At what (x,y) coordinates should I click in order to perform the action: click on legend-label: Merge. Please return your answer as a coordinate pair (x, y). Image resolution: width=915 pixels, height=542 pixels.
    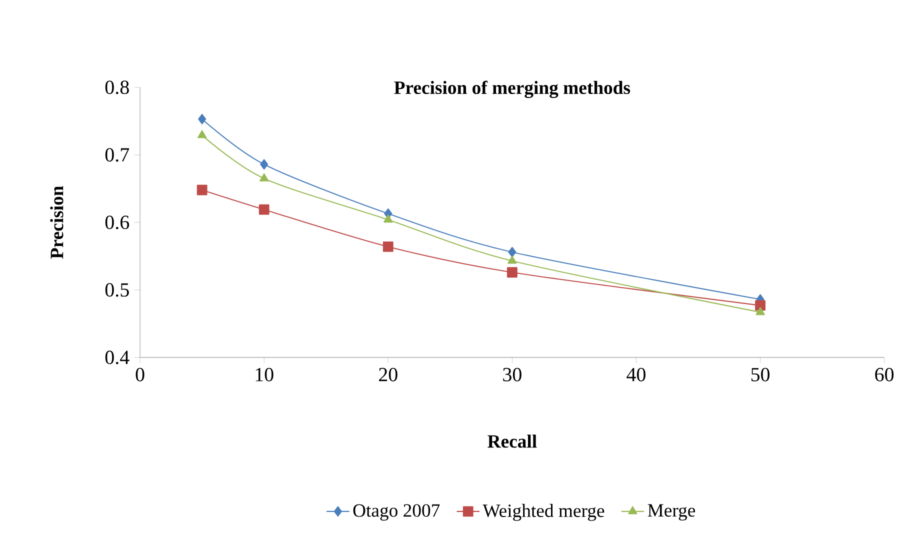
    Looking at the image, I should click on (672, 512).